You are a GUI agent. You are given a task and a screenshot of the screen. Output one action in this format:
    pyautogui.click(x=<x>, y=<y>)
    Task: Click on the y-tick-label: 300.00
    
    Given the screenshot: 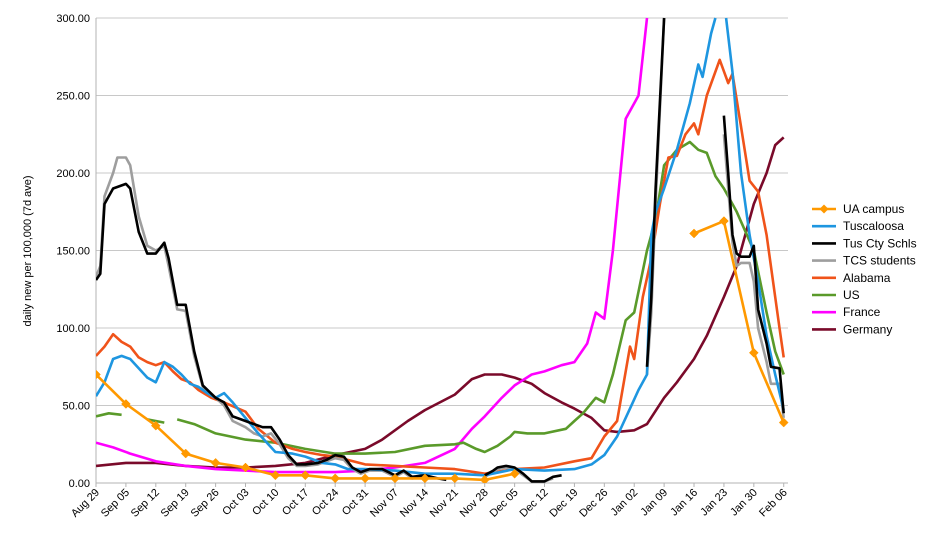 What is the action you would take?
    pyautogui.click(x=73, y=19)
    